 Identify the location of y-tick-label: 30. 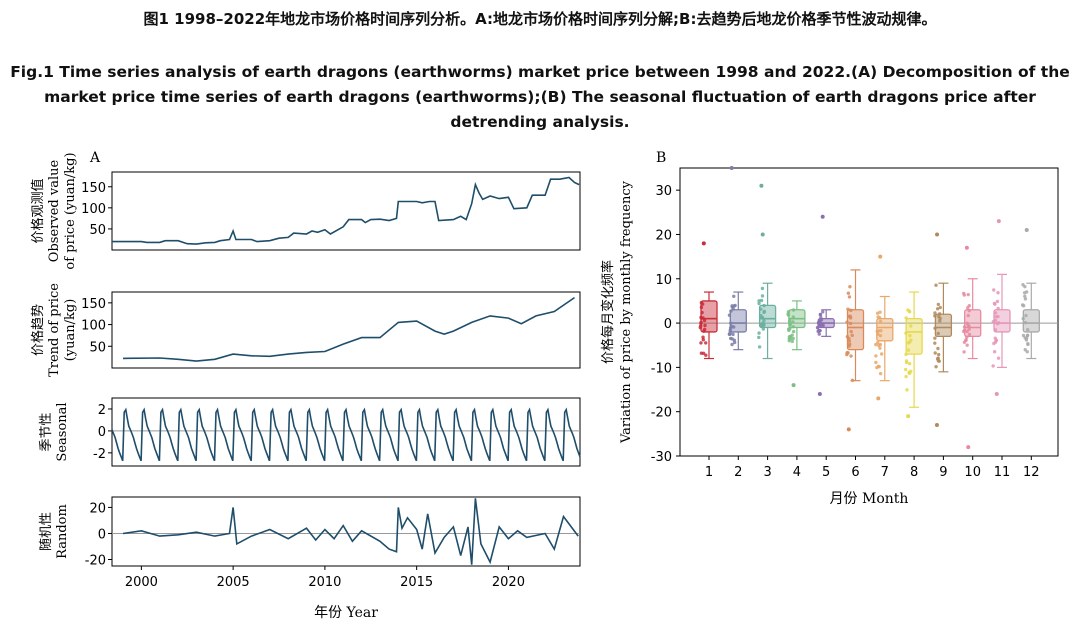
(663, 191).